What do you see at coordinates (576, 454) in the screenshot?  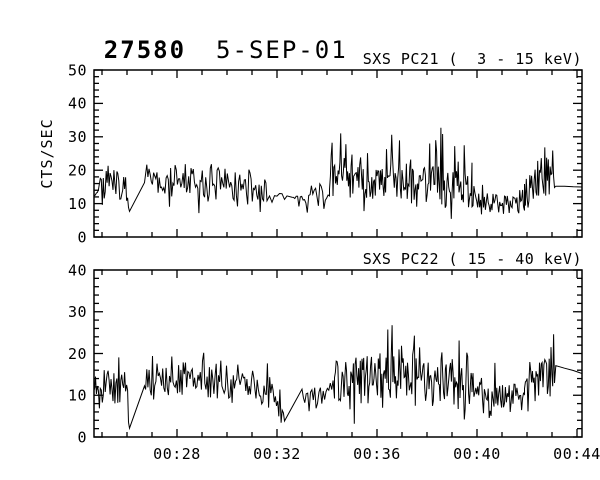 I see `x-tick-label: 00:44` at bounding box center [576, 454].